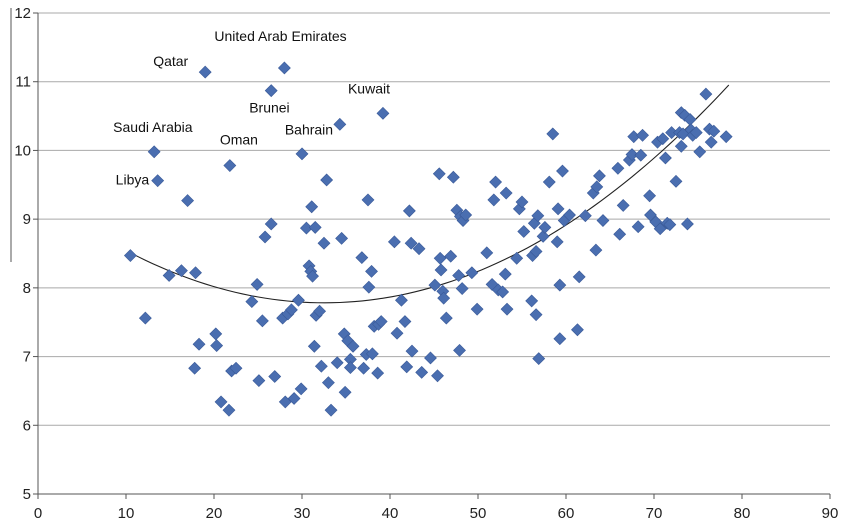 The image size is (844, 527). What do you see at coordinates (133, 180) in the screenshot?
I see `annotation-label: Libya` at bounding box center [133, 180].